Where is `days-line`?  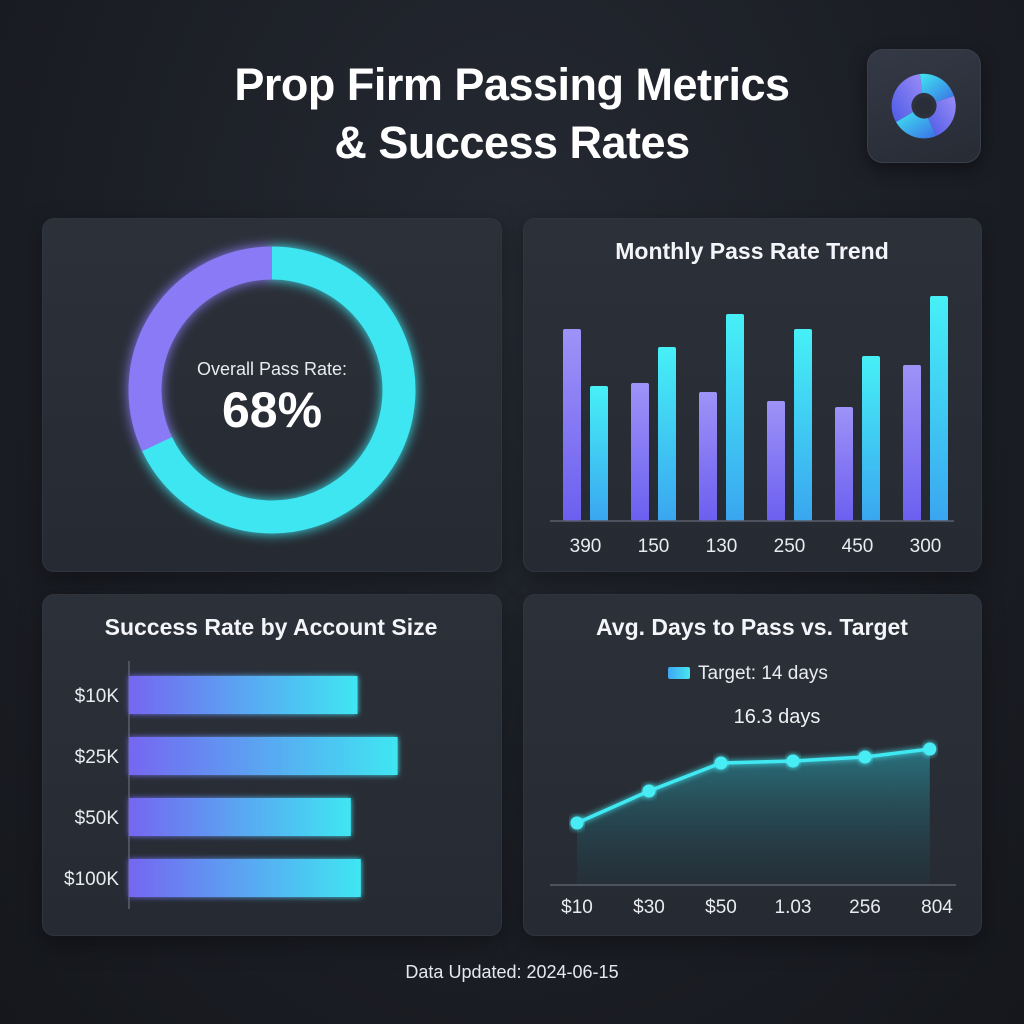 days-line is located at coordinates (753, 786).